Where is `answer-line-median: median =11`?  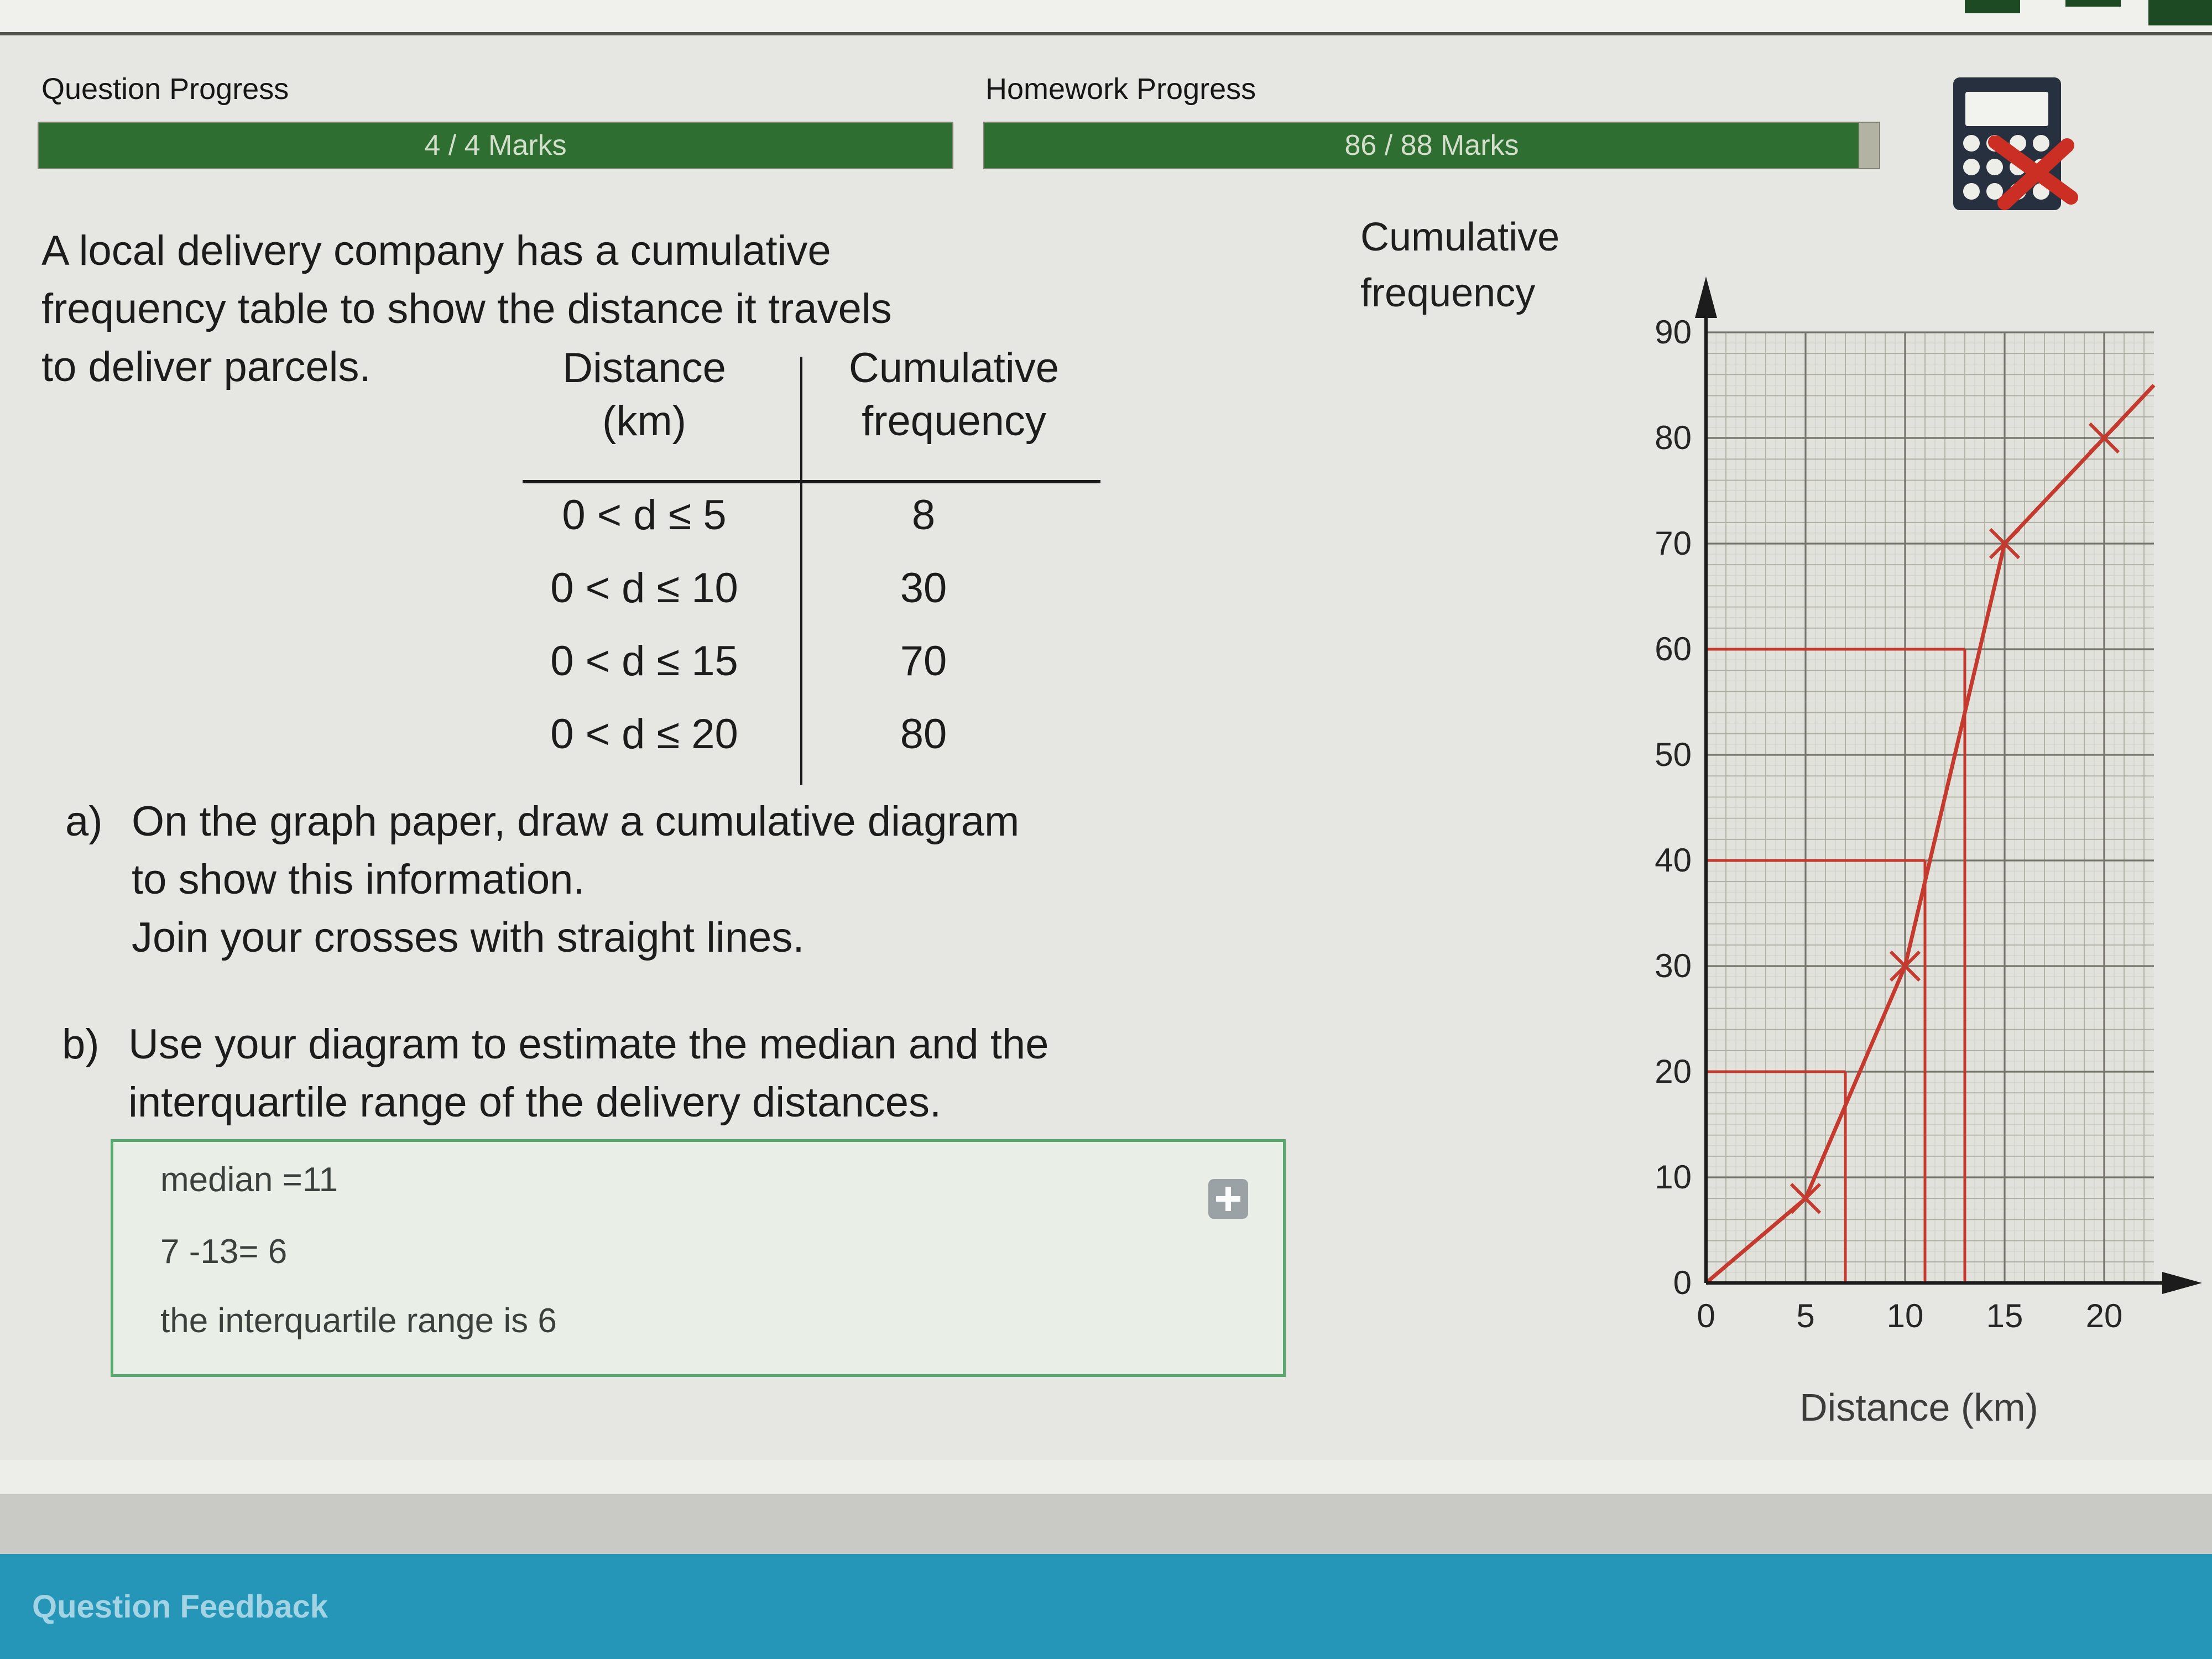 answer-line-median: median =11 is located at coordinates (249, 1180).